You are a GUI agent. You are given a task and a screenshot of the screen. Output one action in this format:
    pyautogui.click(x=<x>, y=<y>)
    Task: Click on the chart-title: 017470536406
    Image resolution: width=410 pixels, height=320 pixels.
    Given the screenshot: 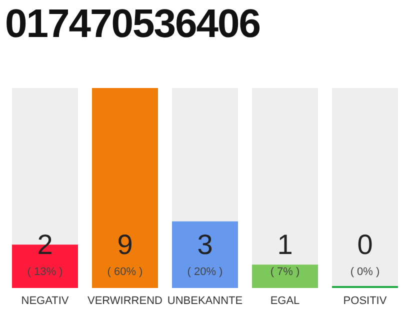 What is the action you would take?
    pyautogui.click(x=132, y=24)
    